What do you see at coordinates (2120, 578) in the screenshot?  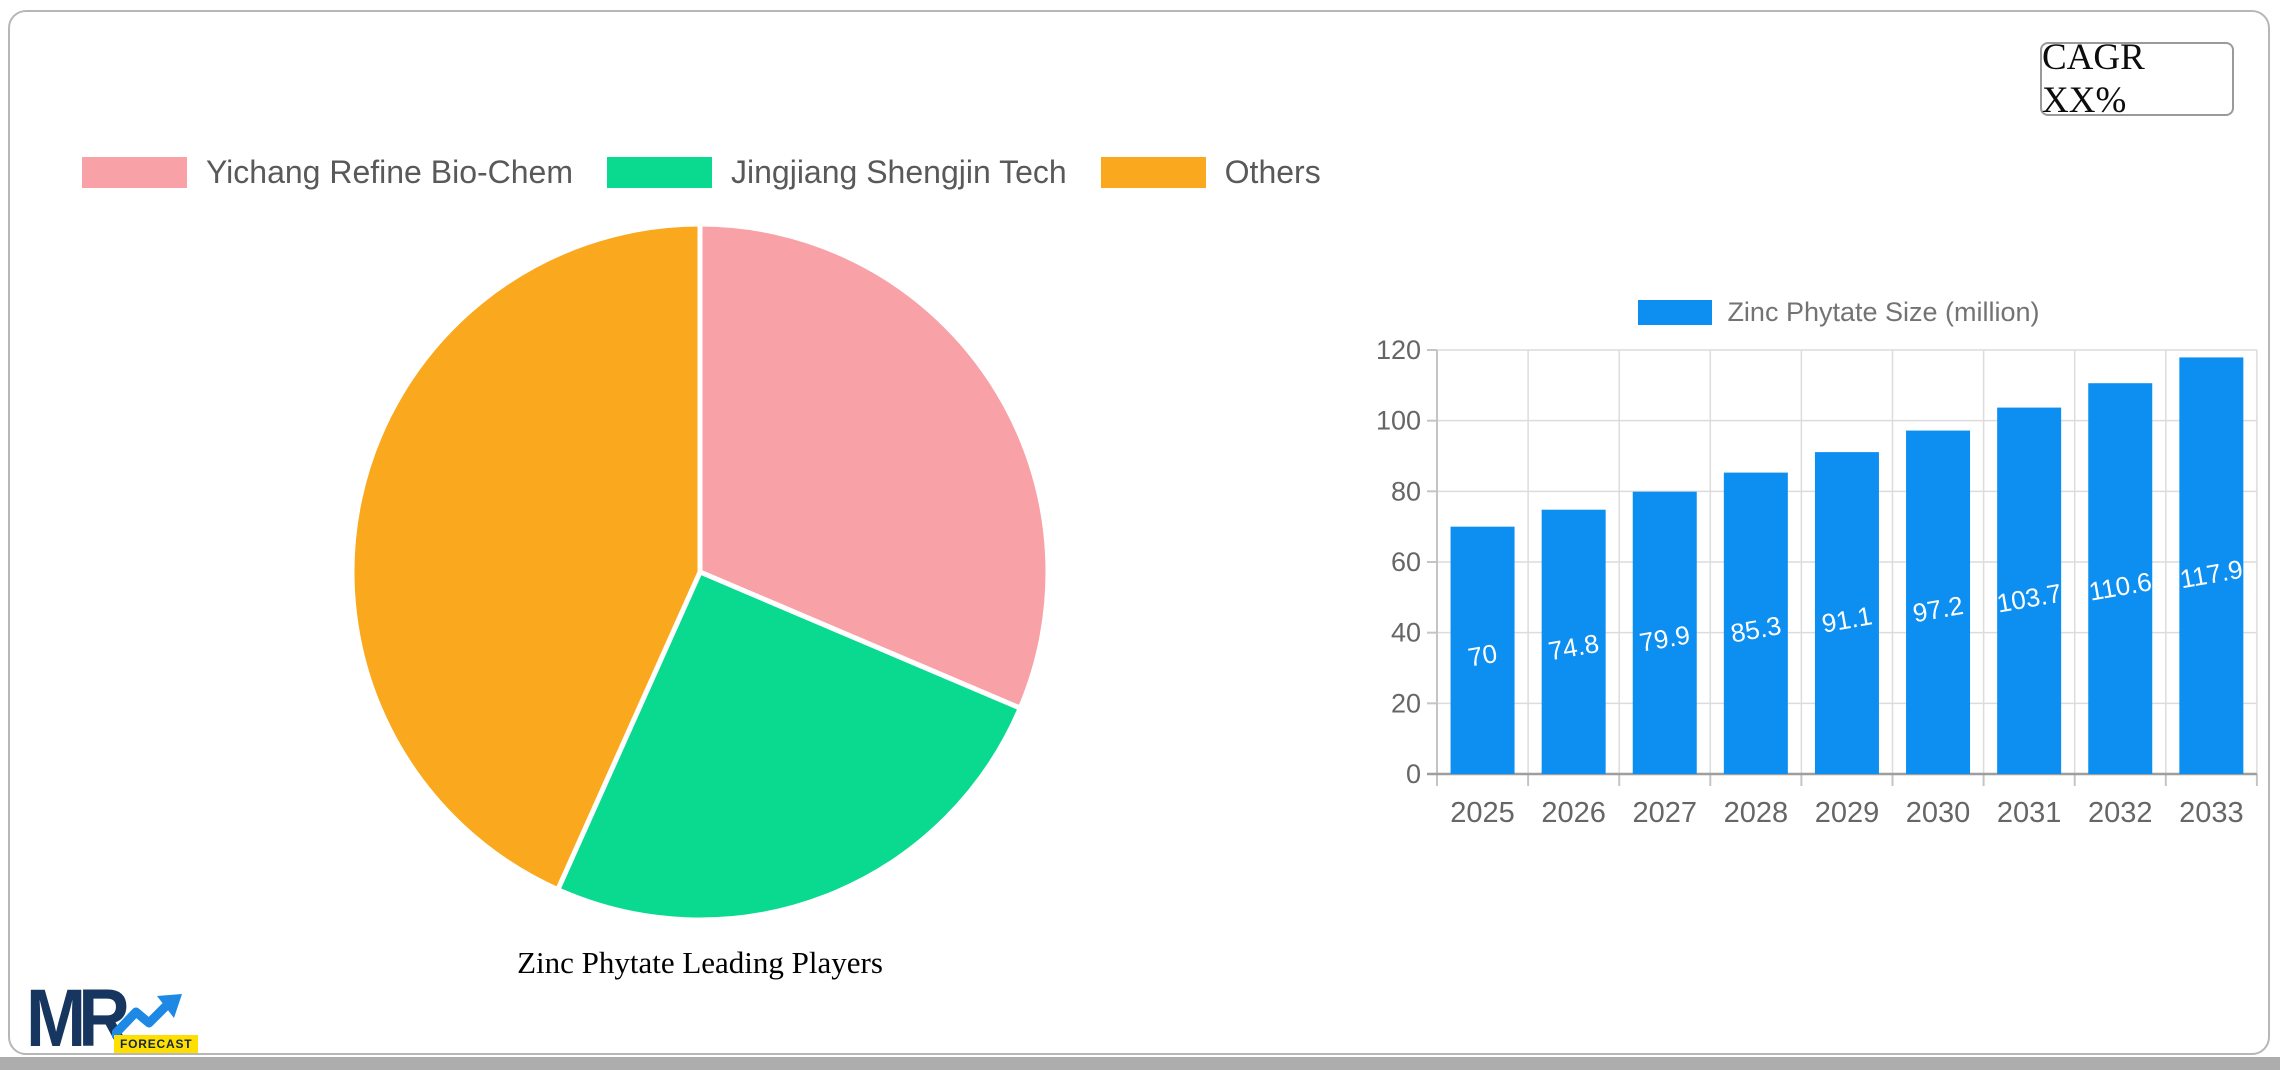 I see `bar-2032` at bounding box center [2120, 578].